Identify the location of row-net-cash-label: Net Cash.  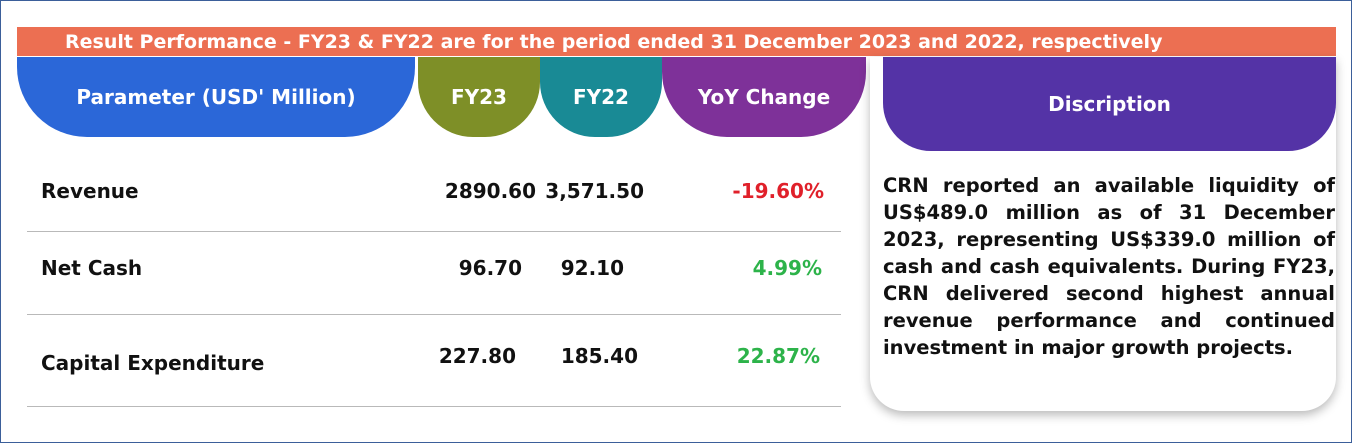
(92, 268).